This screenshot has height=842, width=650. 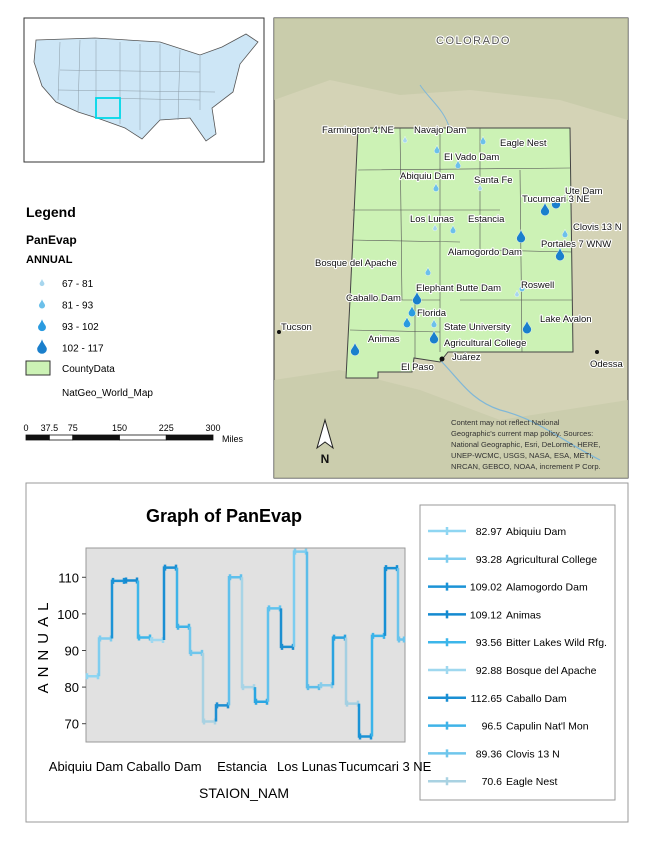 What do you see at coordinates (107, 393) in the screenshot?
I see `basemap-layer: NatGeo_World_Map` at bounding box center [107, 393].